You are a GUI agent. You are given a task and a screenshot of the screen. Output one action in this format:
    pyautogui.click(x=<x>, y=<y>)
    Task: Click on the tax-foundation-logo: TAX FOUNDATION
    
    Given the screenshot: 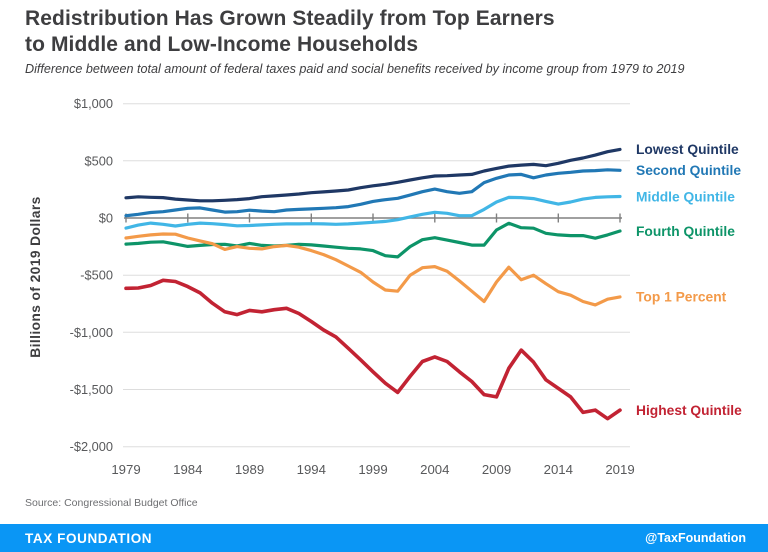 What is the action you would take?
    pyautogui.click(x=89, y=538)
    